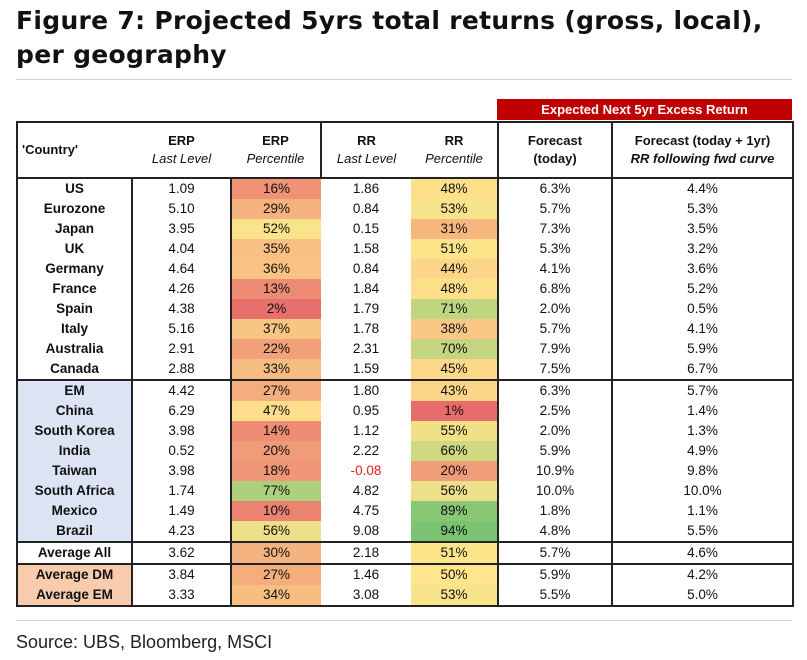 The image size is (807, 660). I want to click on table-row: Mexico 1.49 10% 4.75 89% 1.8% 1.1%, so click(405, 511).